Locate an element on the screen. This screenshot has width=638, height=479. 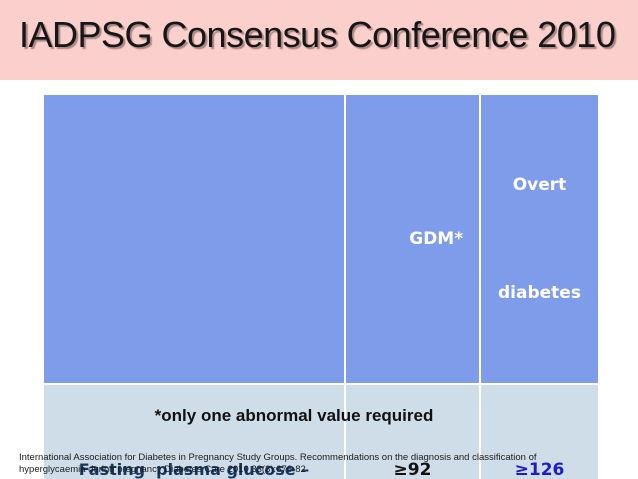
overt-value-cell: ≥126 (7.0) is located at coordinates (539, 432).